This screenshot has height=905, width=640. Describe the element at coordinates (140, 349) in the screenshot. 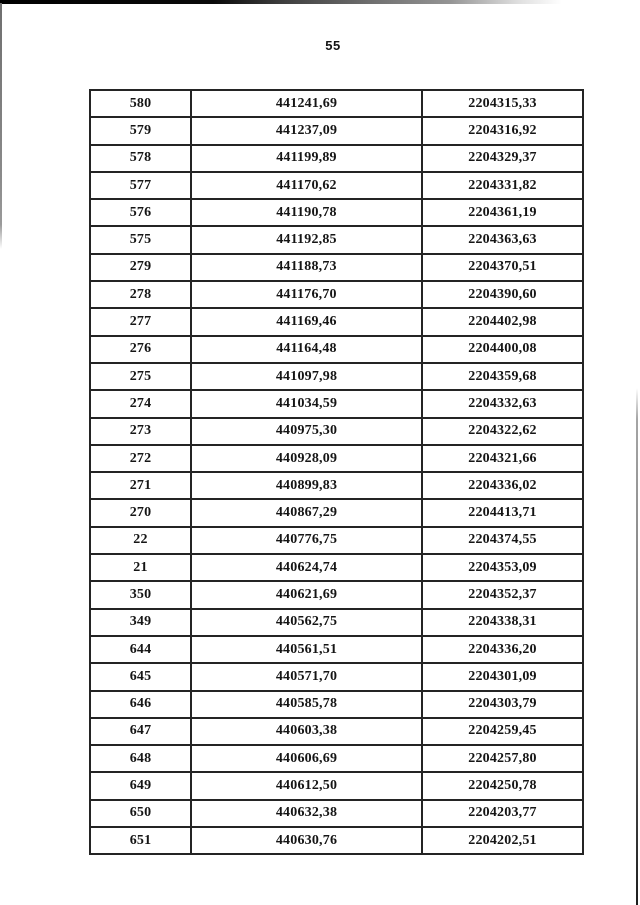

I see `point-id-cell: 276` at that location.